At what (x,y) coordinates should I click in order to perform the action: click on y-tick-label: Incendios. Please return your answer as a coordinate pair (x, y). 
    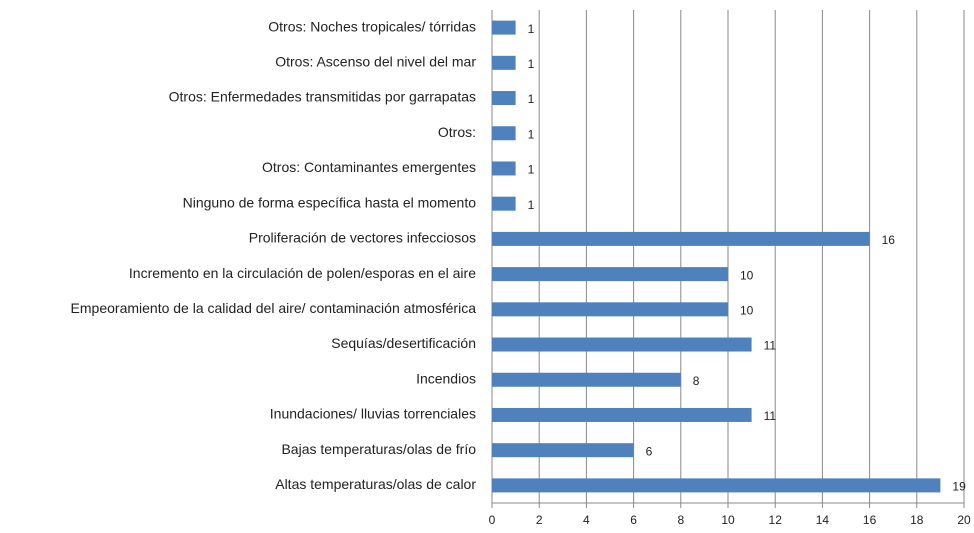
    Looking at the image, I should click on (446, 378).